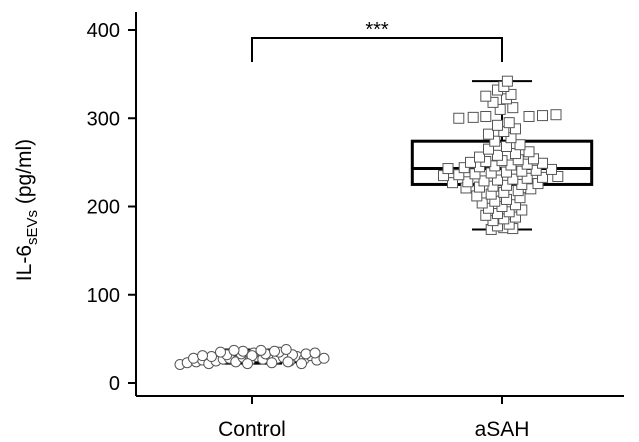 Image resolution: width=639 pixels, height=442 pixels. Describe the element at coordinates (373, 418) in the screenshot. I see `x-ticks: Control aSAH` at that location.